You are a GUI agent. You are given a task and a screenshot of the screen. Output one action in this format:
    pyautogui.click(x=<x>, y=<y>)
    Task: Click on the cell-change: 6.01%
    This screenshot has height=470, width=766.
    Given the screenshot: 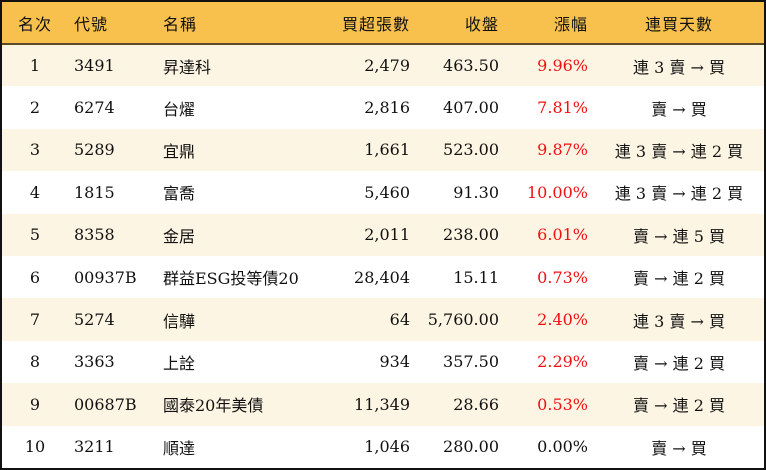 What is the action you would take?
    pyautogui.click(x=562, y=235)
    